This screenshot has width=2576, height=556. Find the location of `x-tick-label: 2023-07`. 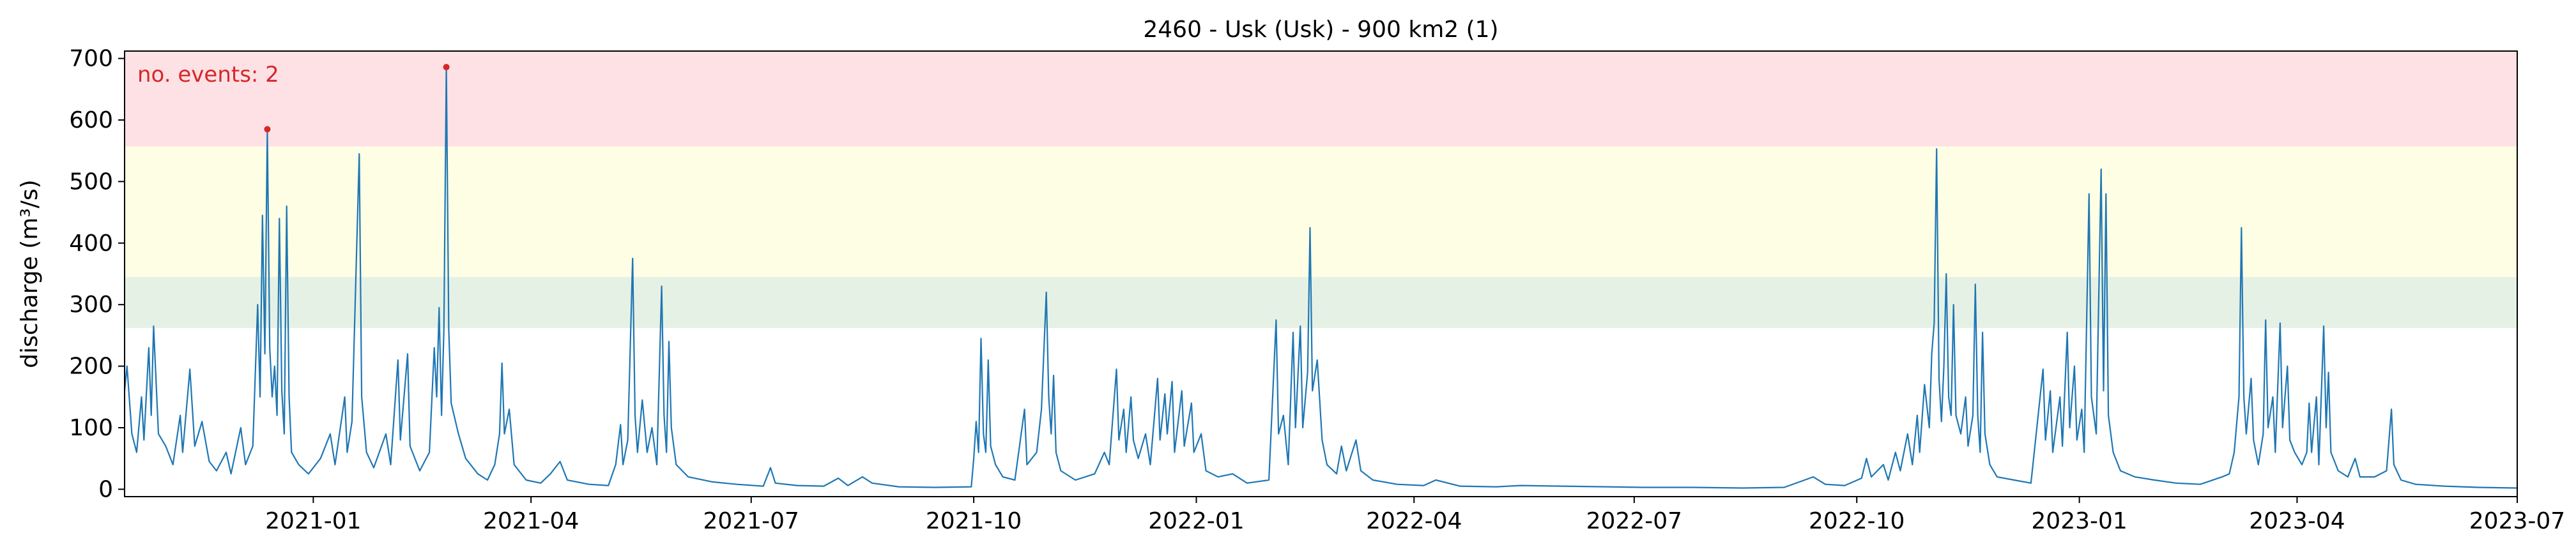

x-tick-label: 2023-07 is located at coordinates (2517, 521).